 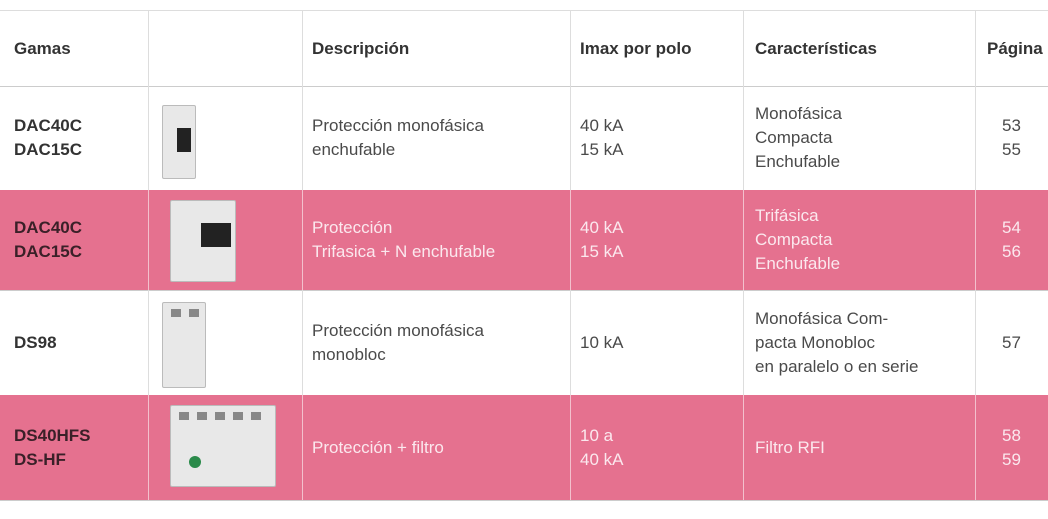 I want to click on pagina-cell: 57, so click(x=1011, y=342).